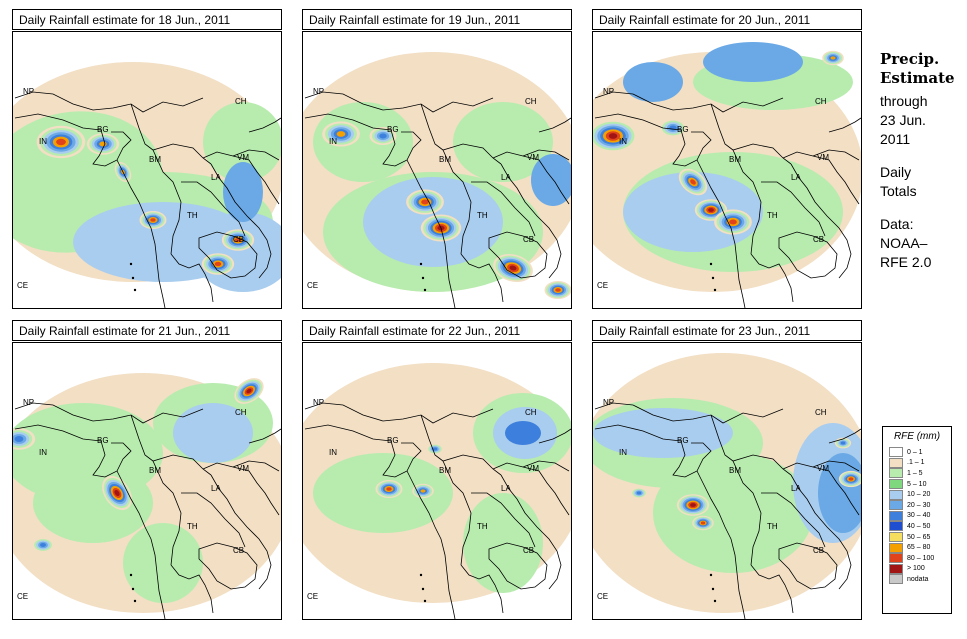 The image size is (967, 639). What do you see at coordinates (895, 139) in the screenshot?
I see `caption-date-line2: 2011` at bounding box center [895, 139].